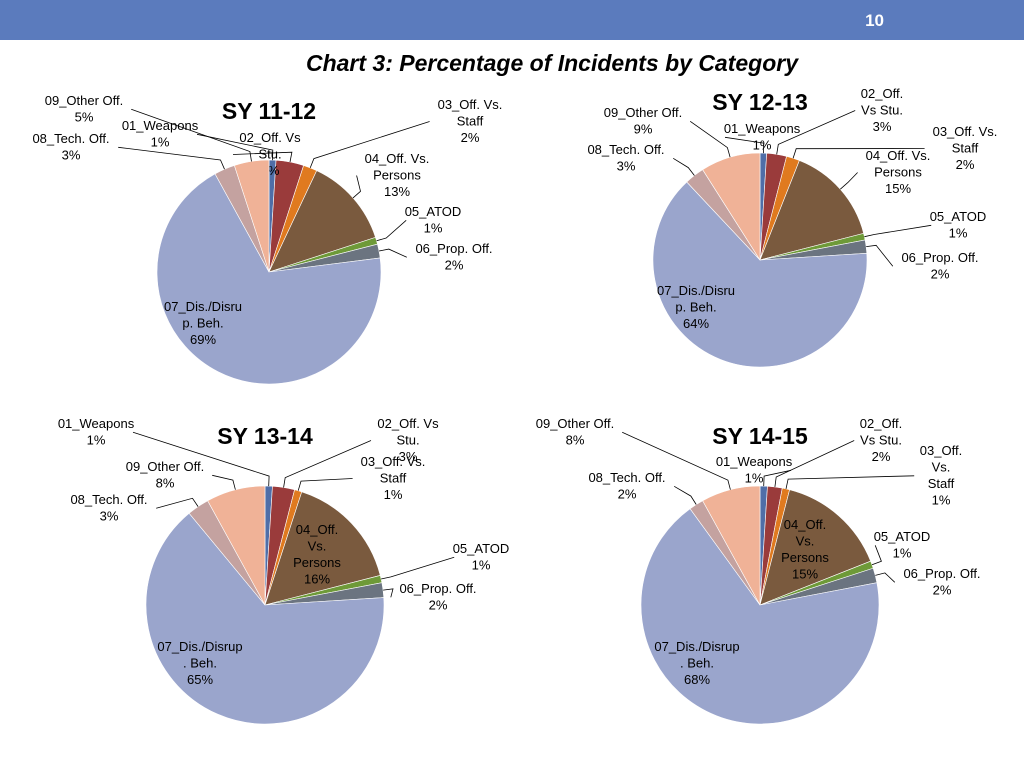  What do you see at coordinates (696, 663) in the screenshot?
I see `data-label-dis-disrup-beh: 07_Dis./Disrup. Beh. 68%` at bounding box center [696, 663].